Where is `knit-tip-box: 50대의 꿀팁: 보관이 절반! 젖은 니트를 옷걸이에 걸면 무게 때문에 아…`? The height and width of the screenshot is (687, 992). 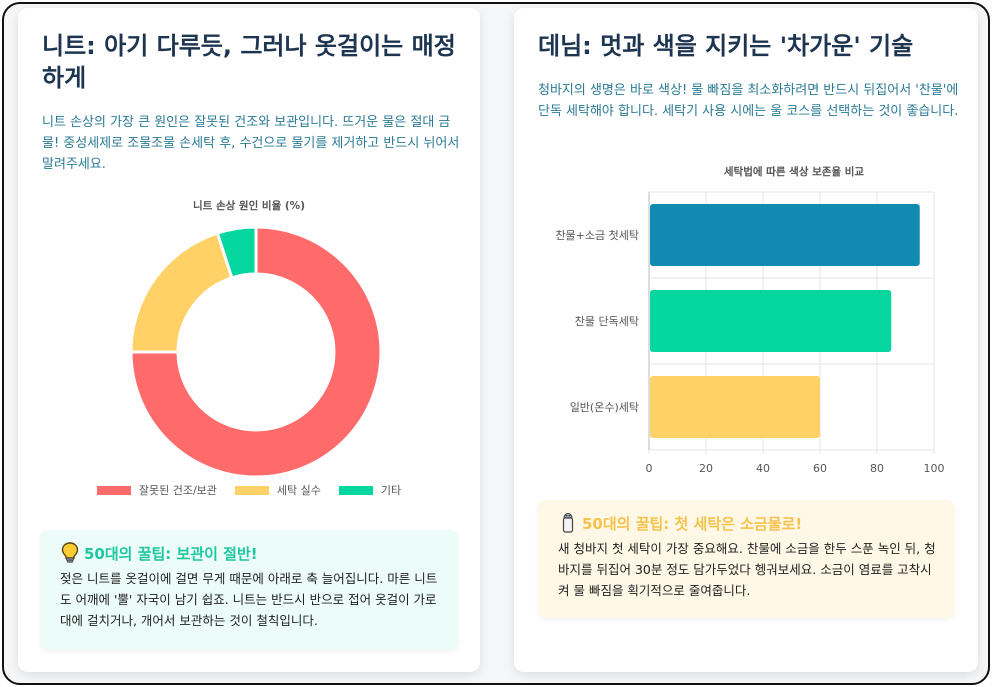 knit-tip-box: 50대의 꿀팁: 보관이 절반! 젖은 니트를 옷걸이에 걸면 무게 때문에 아… is located at coordinates (249, 590).